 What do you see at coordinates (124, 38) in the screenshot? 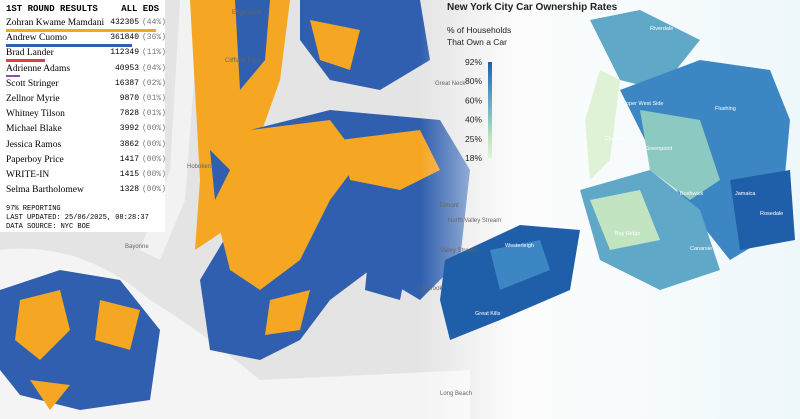
I see `candidate-votes: 361840` at bounding box center [124, 38].